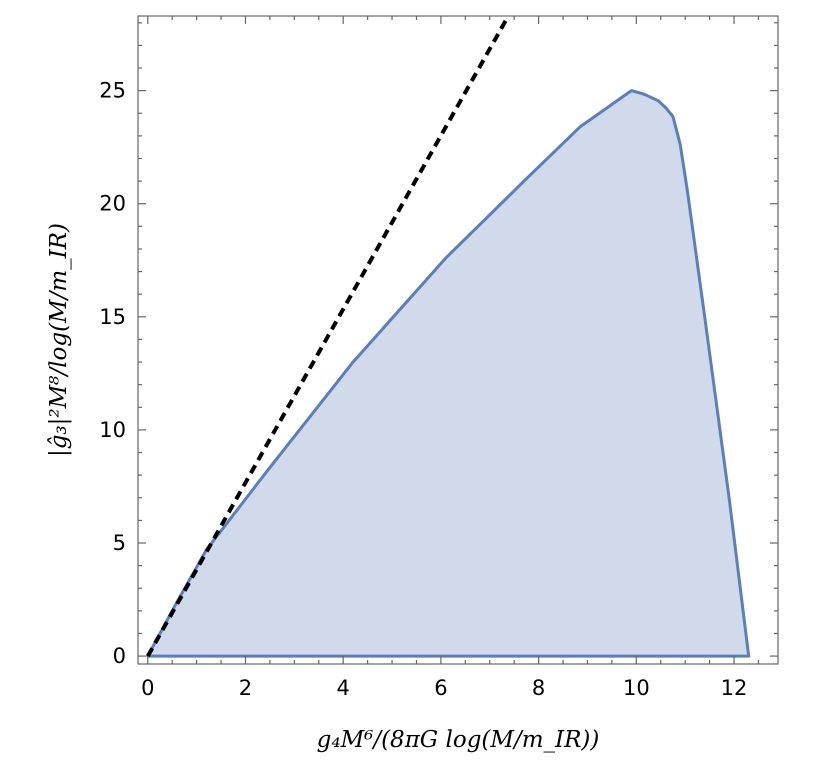  What do you see at coordinates (440, 688) in the screenshot?
I see `x-tick-label: 6` at bounding box center [440, 688].